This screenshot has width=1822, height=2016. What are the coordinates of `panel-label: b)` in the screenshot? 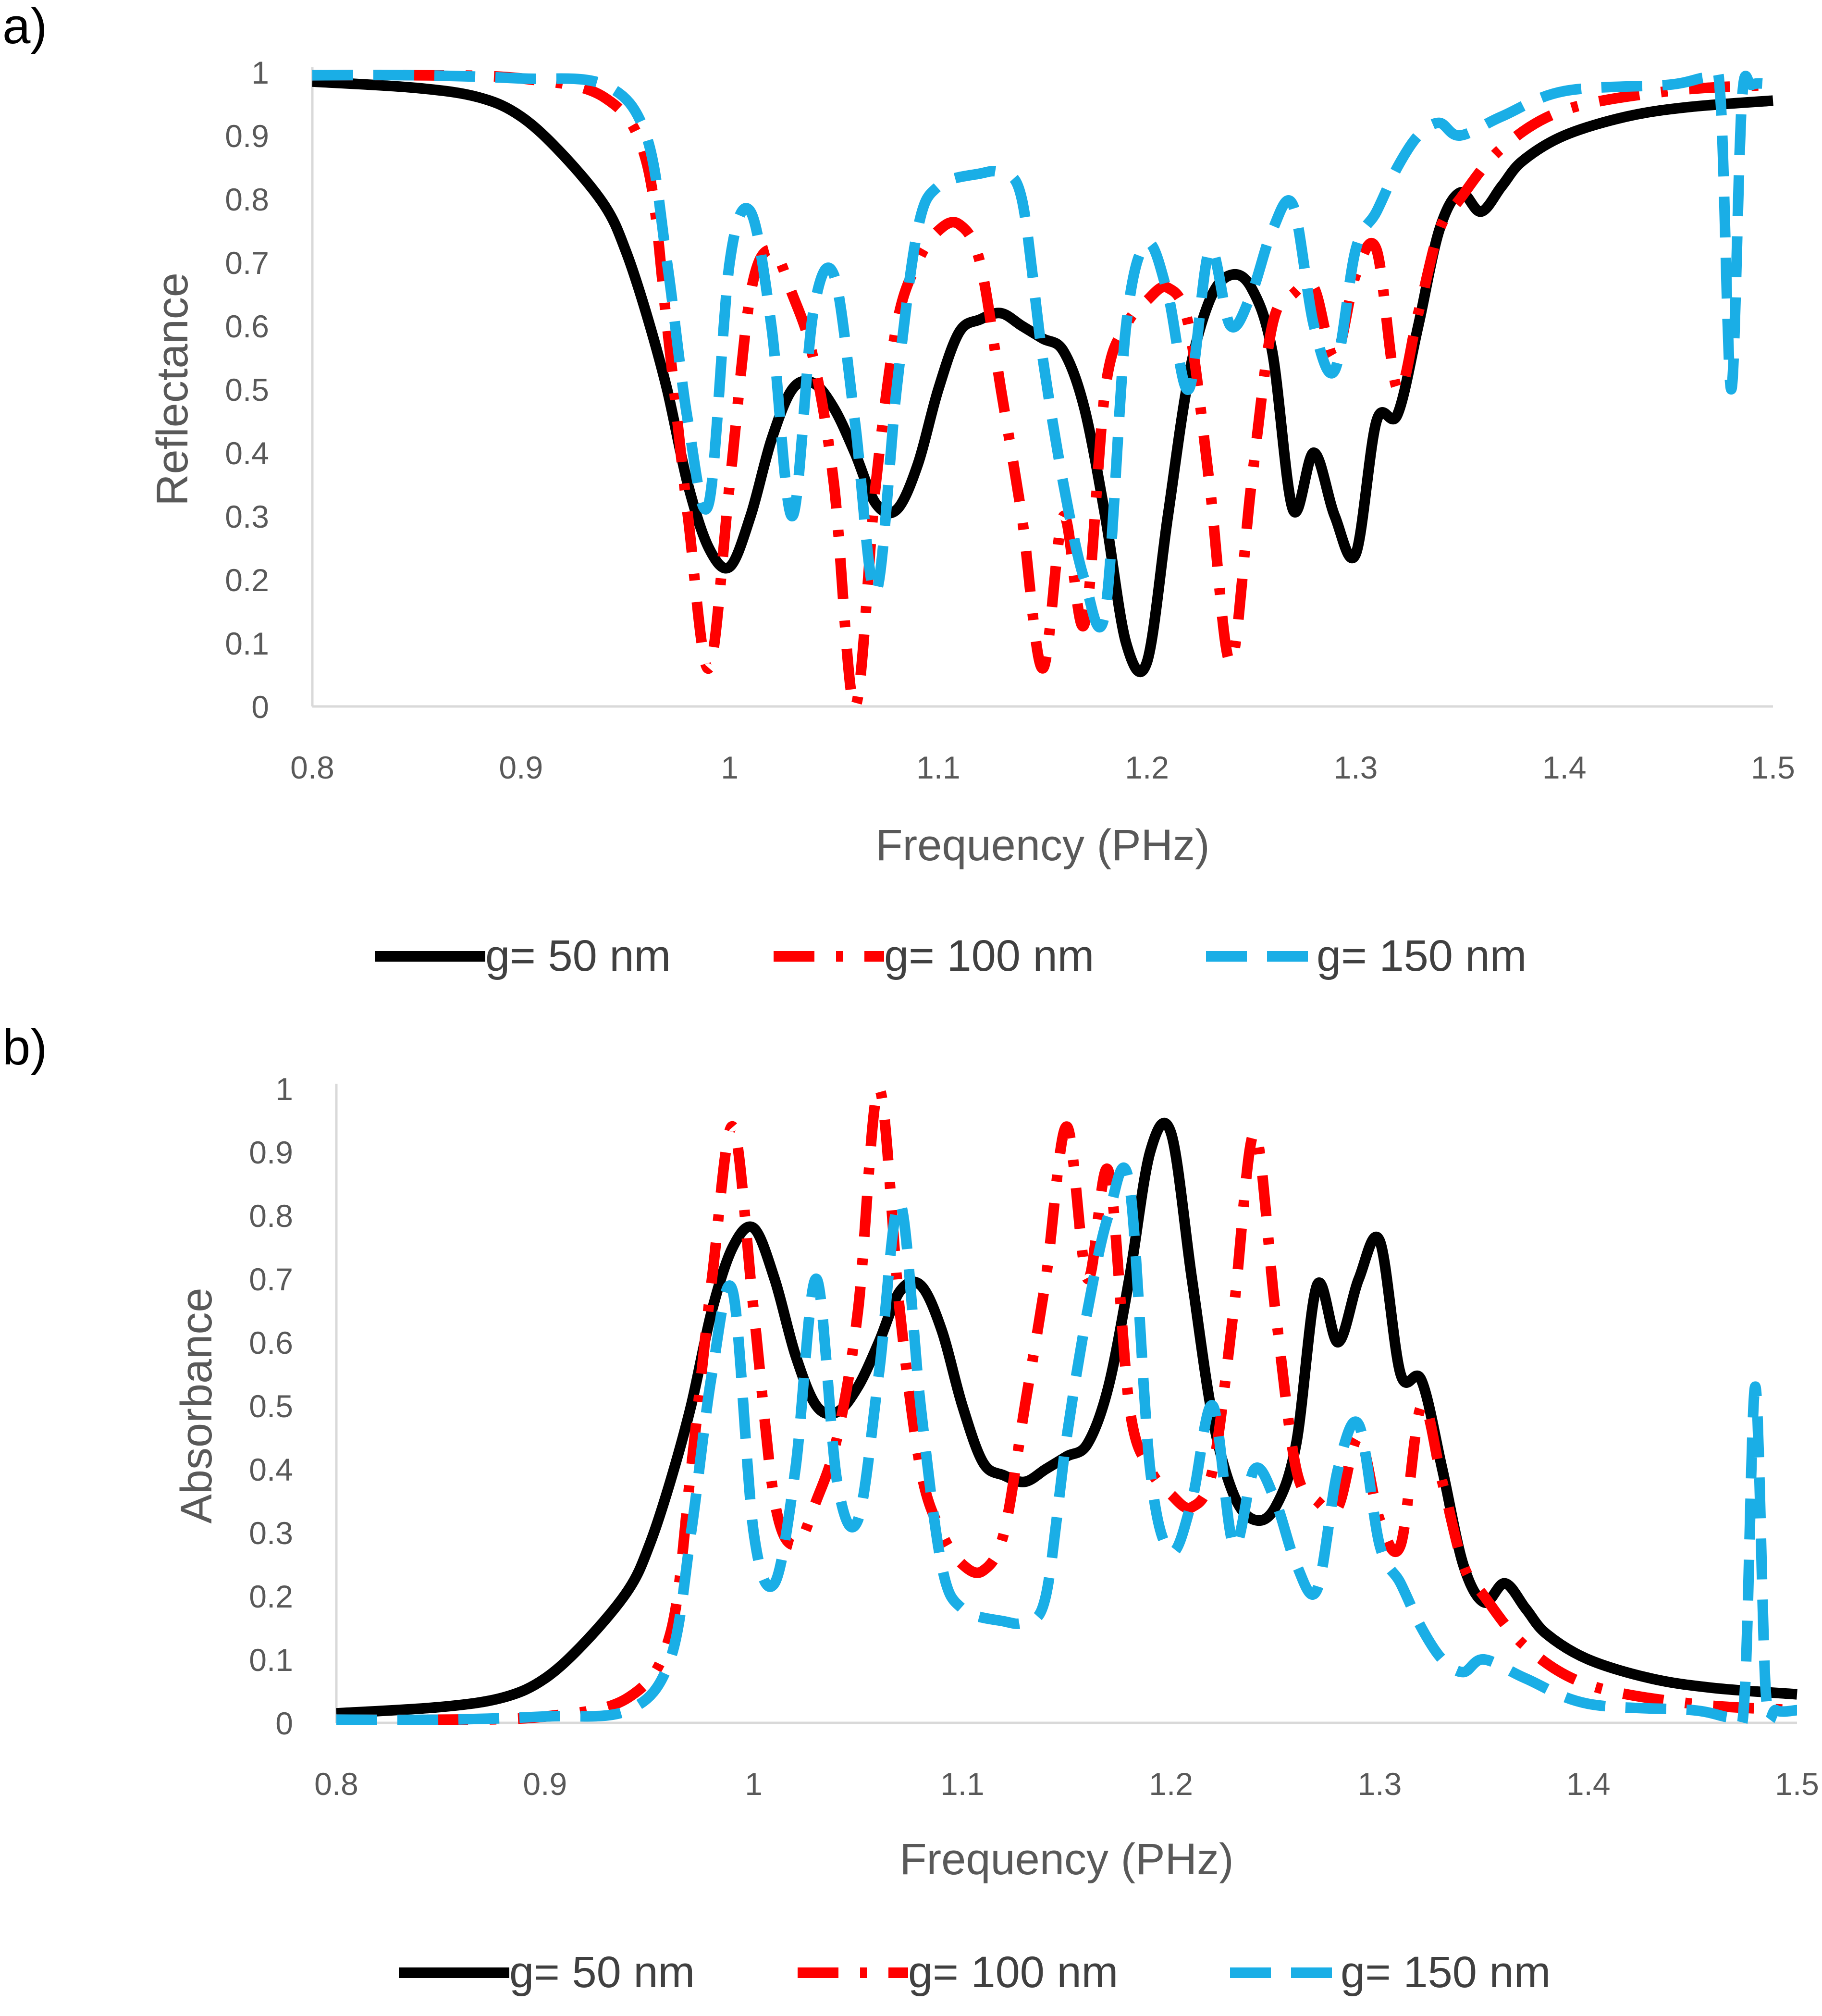 It's located at (24, 1047).